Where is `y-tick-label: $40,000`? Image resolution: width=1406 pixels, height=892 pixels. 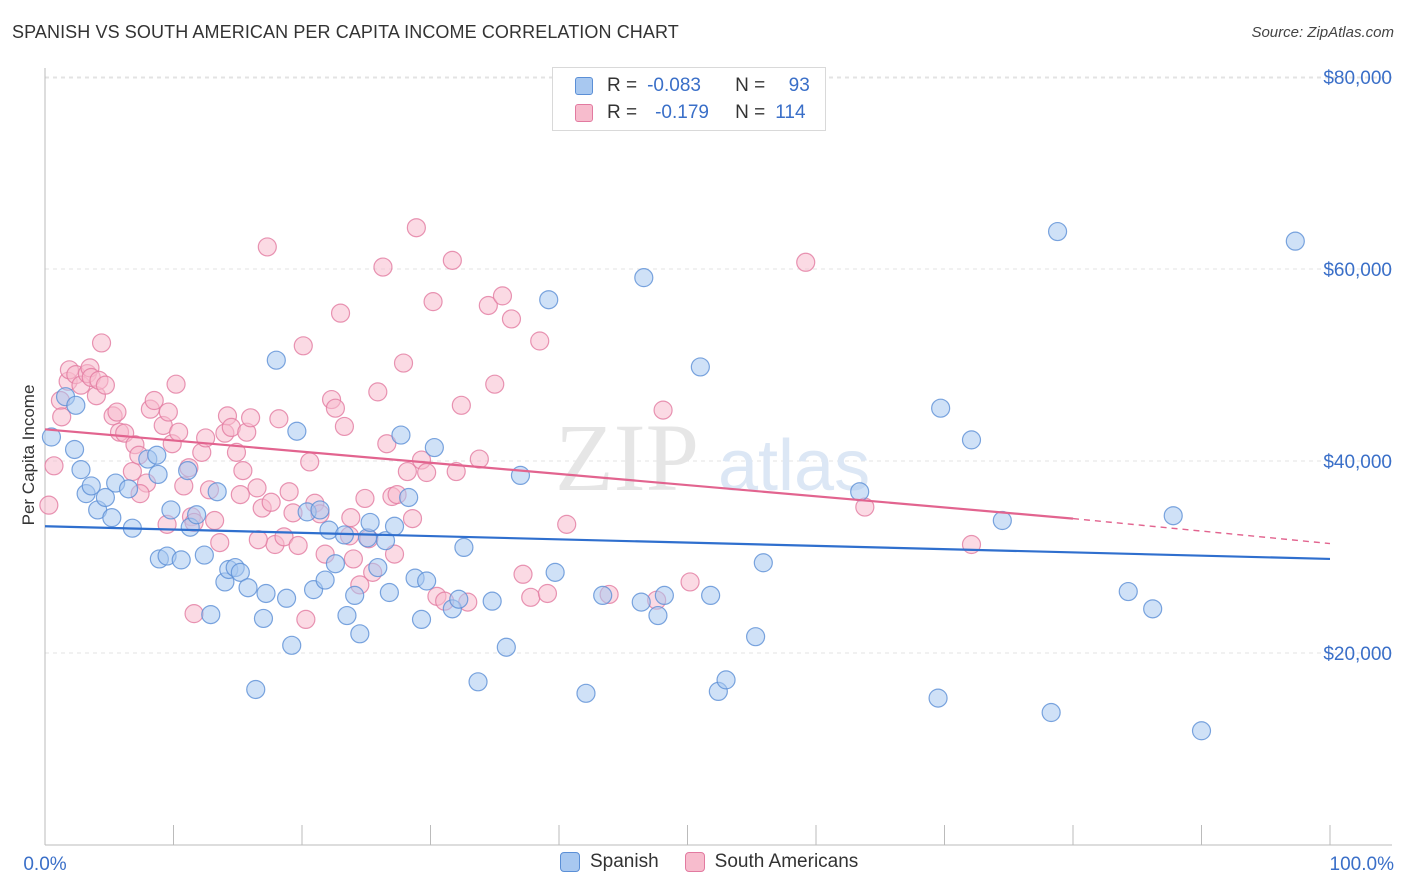 y-tick-label: $40,000 is located at coordinates (1357, 462).